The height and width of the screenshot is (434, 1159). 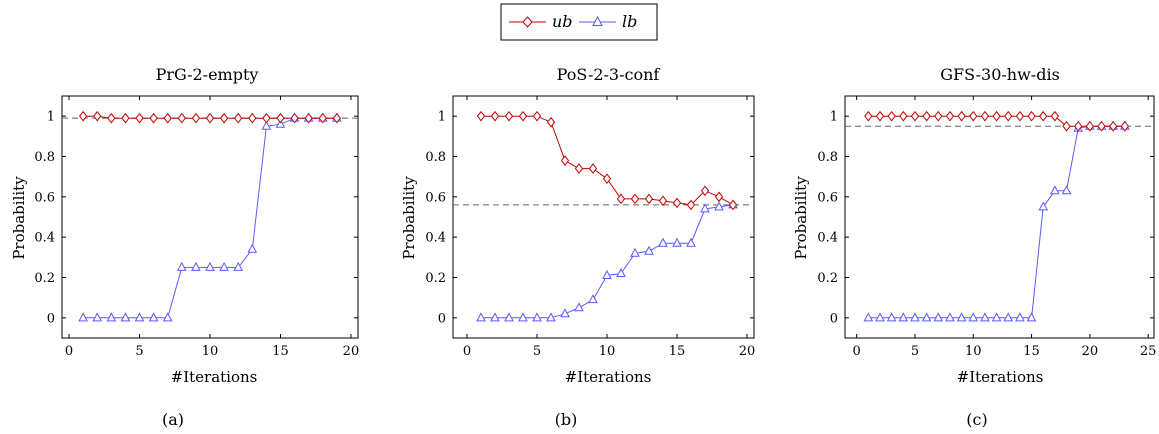 What do you see at coordinates (44, 278) in the screenshot?
I see `y-tick-label: 0.2` at bounding box center [44, 278].